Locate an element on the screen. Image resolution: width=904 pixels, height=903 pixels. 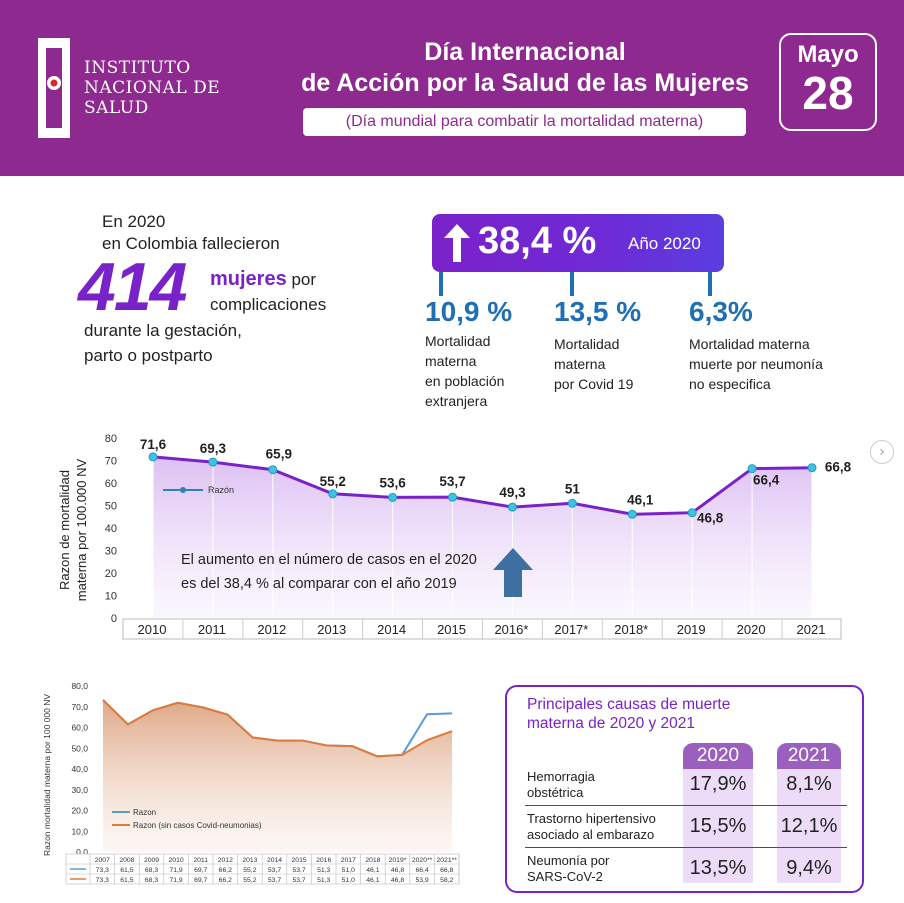
area-chart-y-title: Razon mortalidad materna por 100 000 NV is located at coordinates (47, 775).